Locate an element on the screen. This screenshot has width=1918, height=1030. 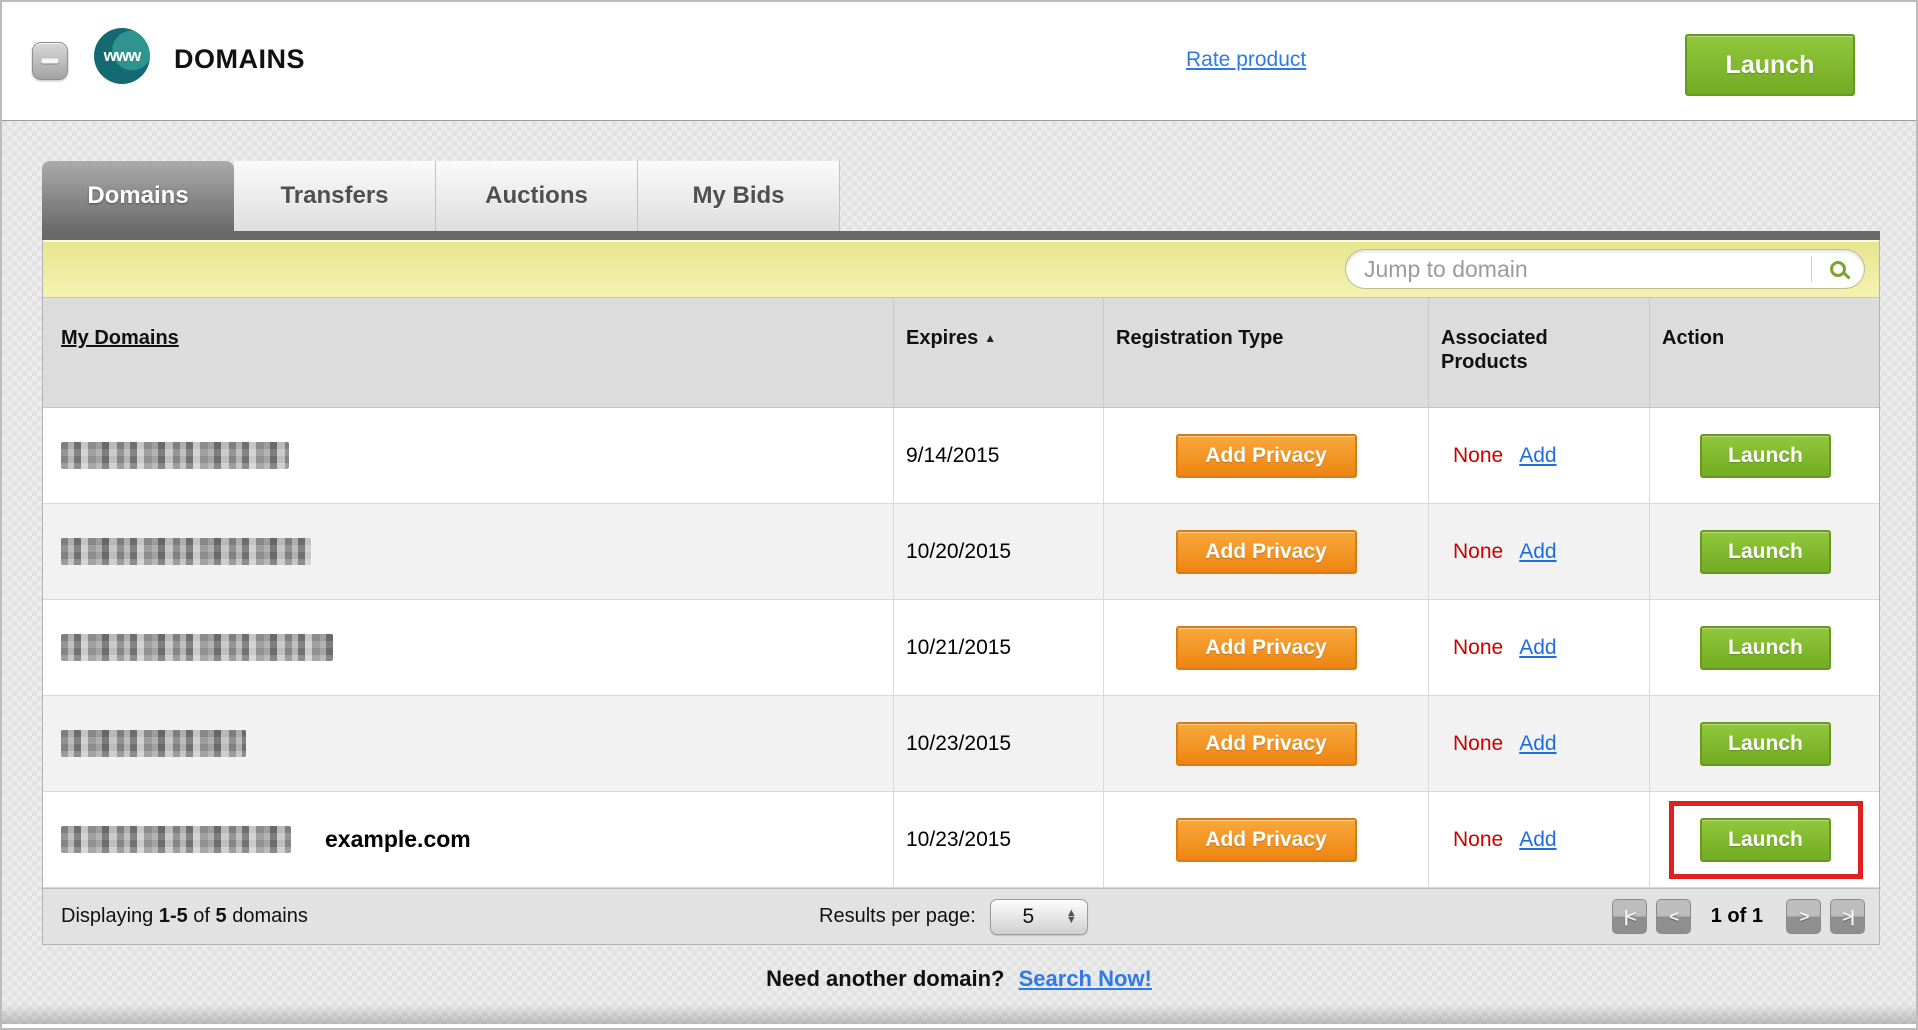
launch-button-header: Launch is located at coordinates (1770, 65).